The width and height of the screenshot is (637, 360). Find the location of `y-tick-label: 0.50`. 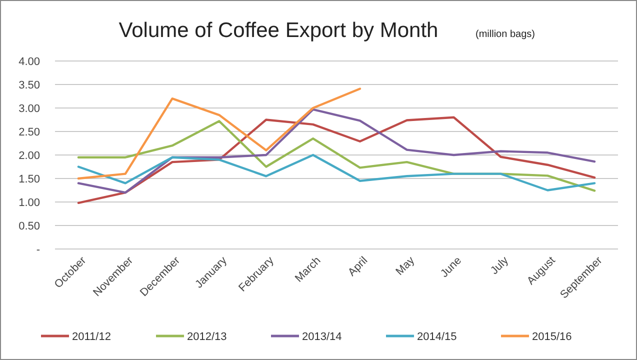

y-tick-label: 0.50 is located at coordinates (29, 226).